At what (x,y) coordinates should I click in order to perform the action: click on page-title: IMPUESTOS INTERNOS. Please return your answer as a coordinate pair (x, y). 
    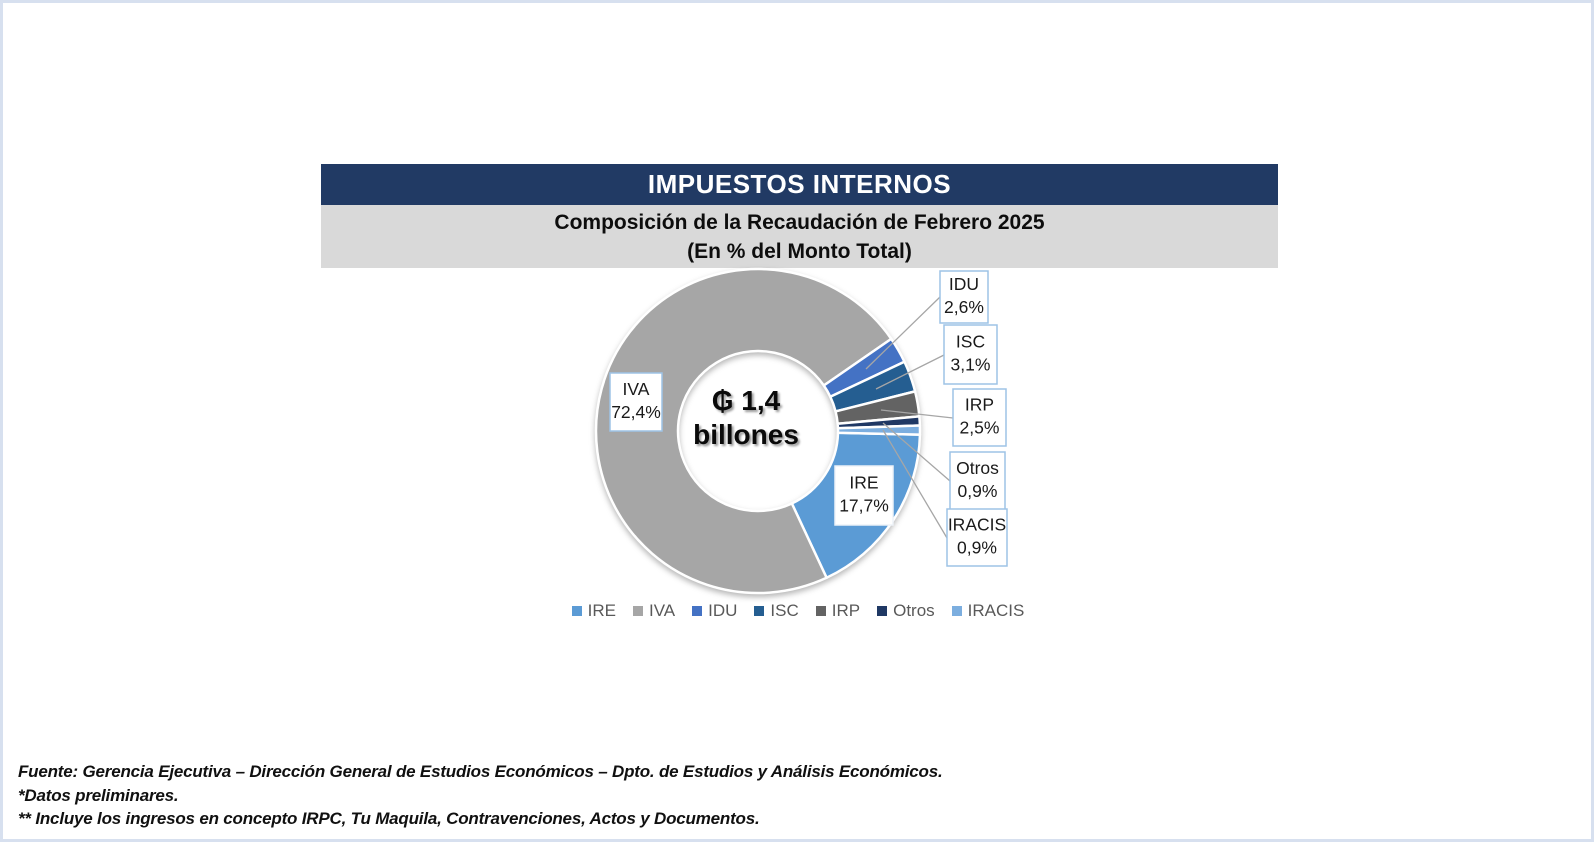
    Looking at the image, I should click on (799, 184).